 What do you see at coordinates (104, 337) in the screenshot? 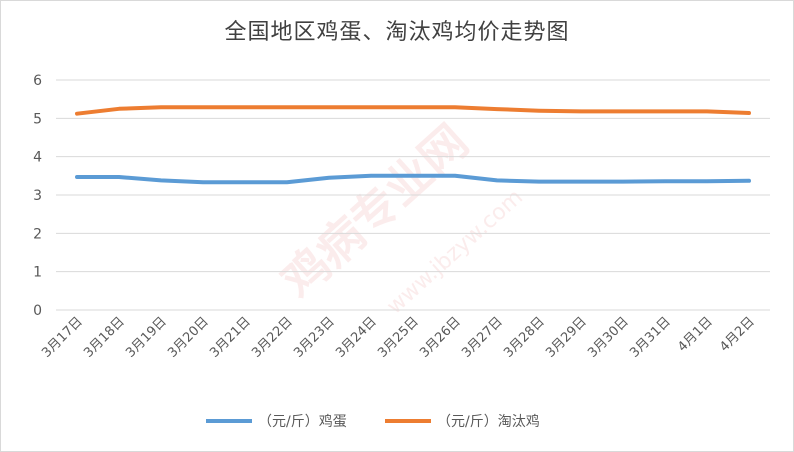
I see `x-tick-label: 3月18日` at bounding box center [104, 337].